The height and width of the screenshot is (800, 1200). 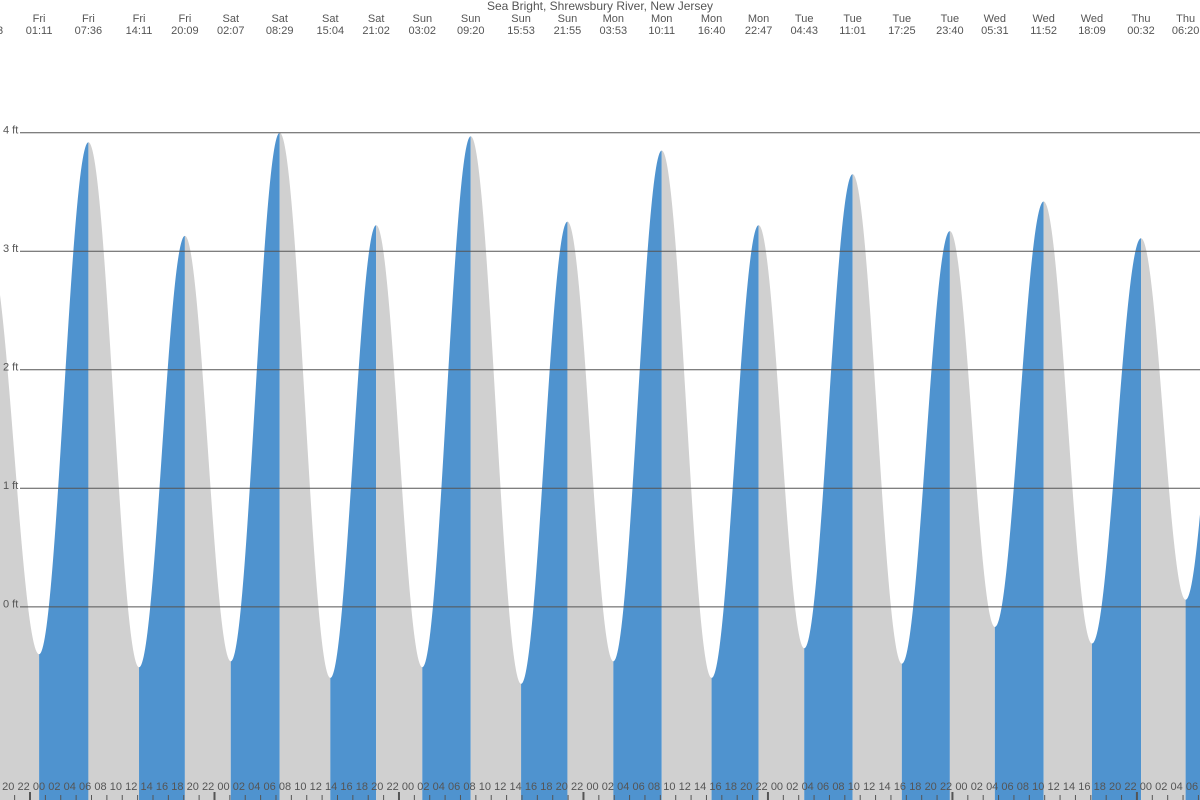 I want to click on tide-time: 02:07, so click(x=231, y=31).